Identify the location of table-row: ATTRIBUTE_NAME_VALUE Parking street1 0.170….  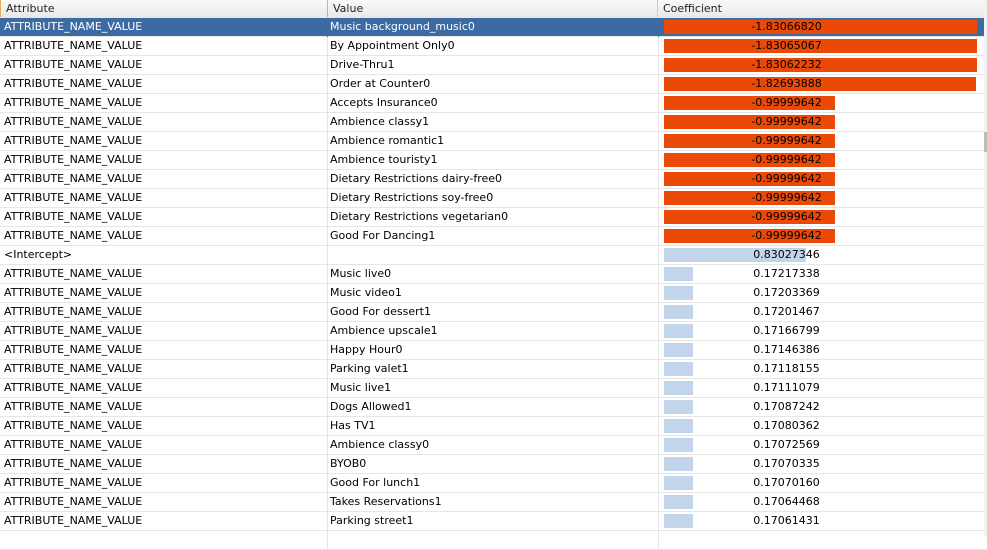
(493, 521).